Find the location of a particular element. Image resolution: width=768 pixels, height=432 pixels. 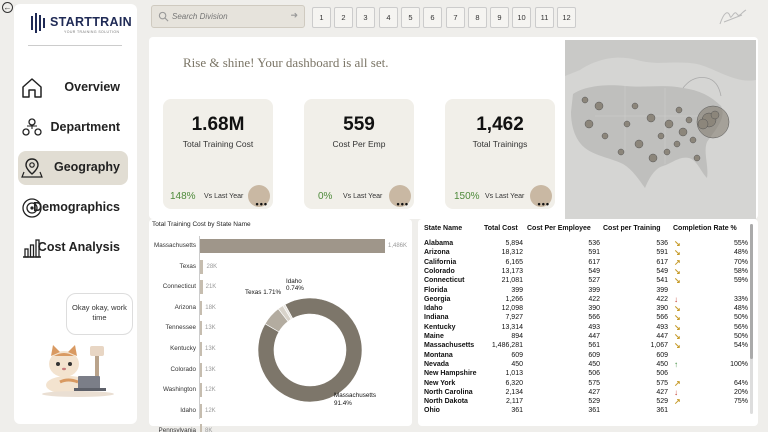

table-cell-cost-per-employee: 536 is located at coordinates (594, 243).